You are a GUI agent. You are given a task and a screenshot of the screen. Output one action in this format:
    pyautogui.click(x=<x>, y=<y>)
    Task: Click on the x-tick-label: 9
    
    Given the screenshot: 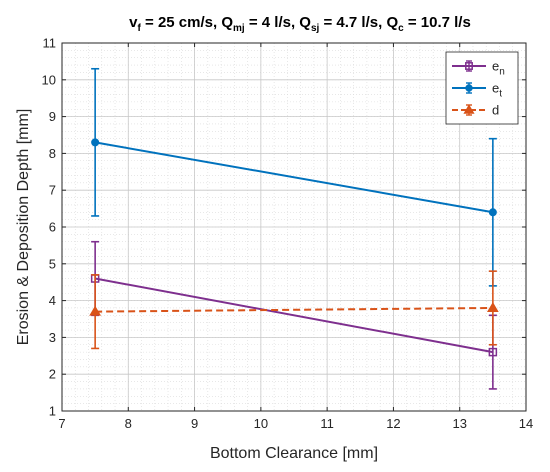 What is the action you would take?
    pyautogui.click(x=194, y=423)
    